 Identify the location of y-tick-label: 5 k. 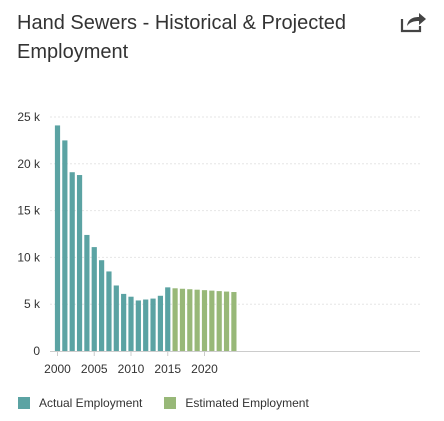
(32, 304).